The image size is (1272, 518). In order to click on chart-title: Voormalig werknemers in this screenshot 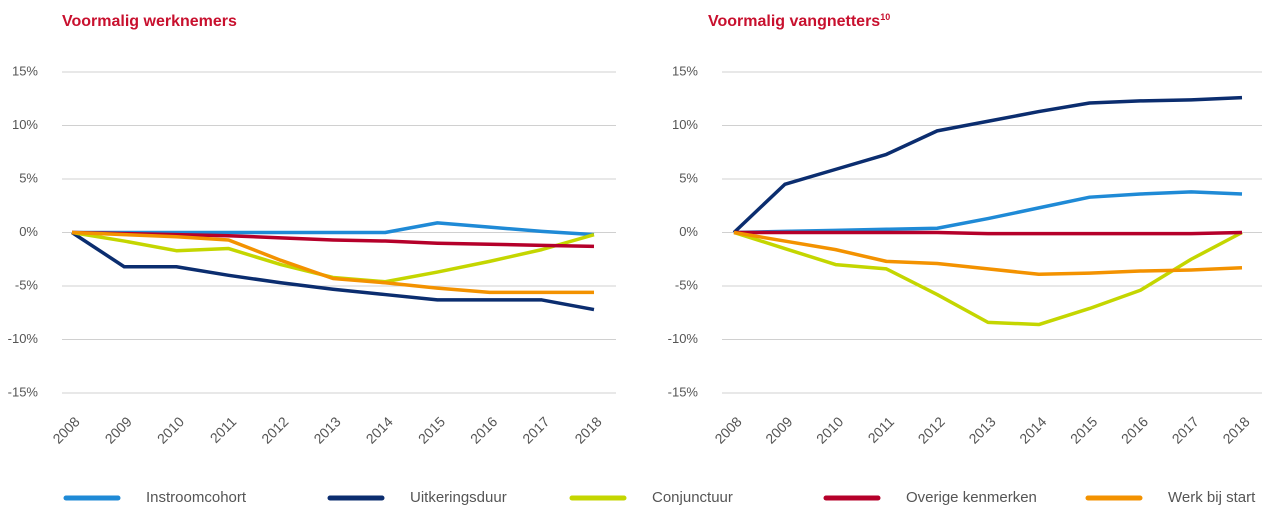, I will do `click(149, 21)`.